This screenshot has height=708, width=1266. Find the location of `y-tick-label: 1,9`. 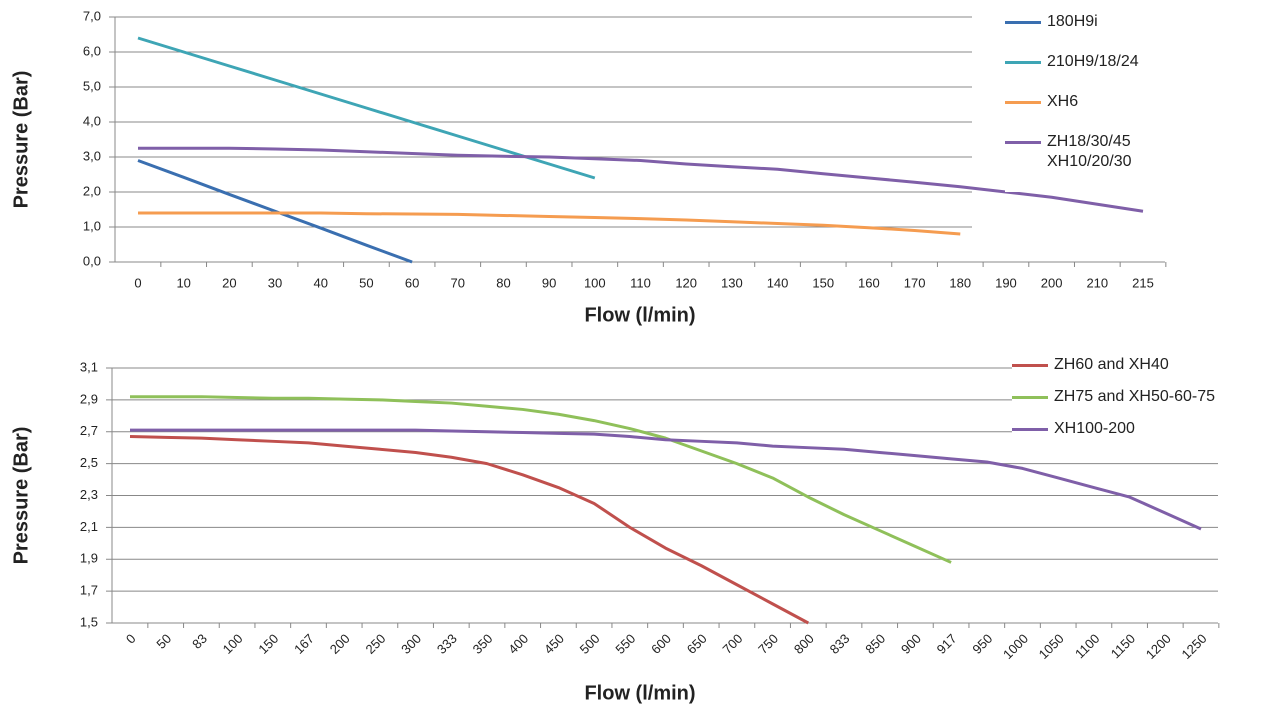

y-tick-label: 1,9 is located at coordinates (89, 558).